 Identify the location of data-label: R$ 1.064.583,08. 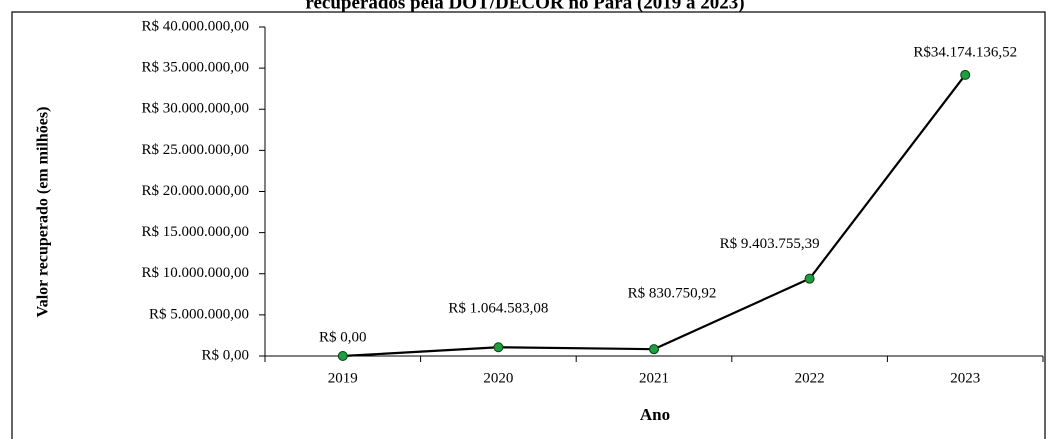
(498, 309).